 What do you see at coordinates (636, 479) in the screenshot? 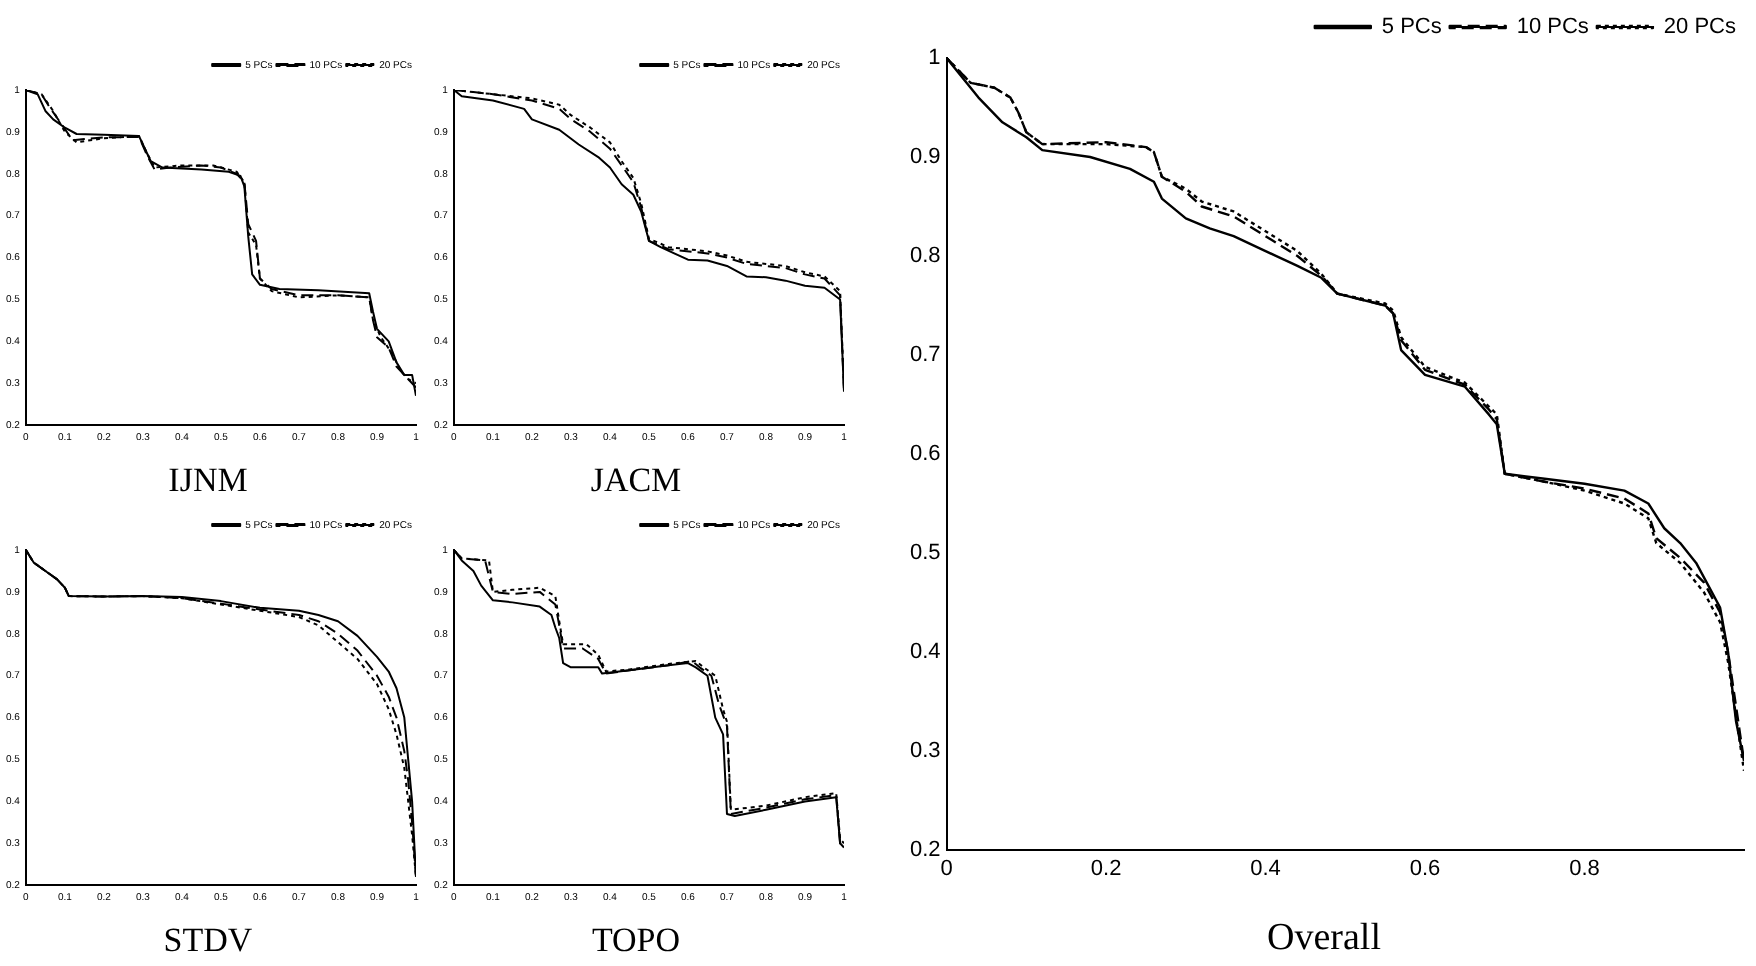
I see `text: JACM` at bounding box center [636, 479].